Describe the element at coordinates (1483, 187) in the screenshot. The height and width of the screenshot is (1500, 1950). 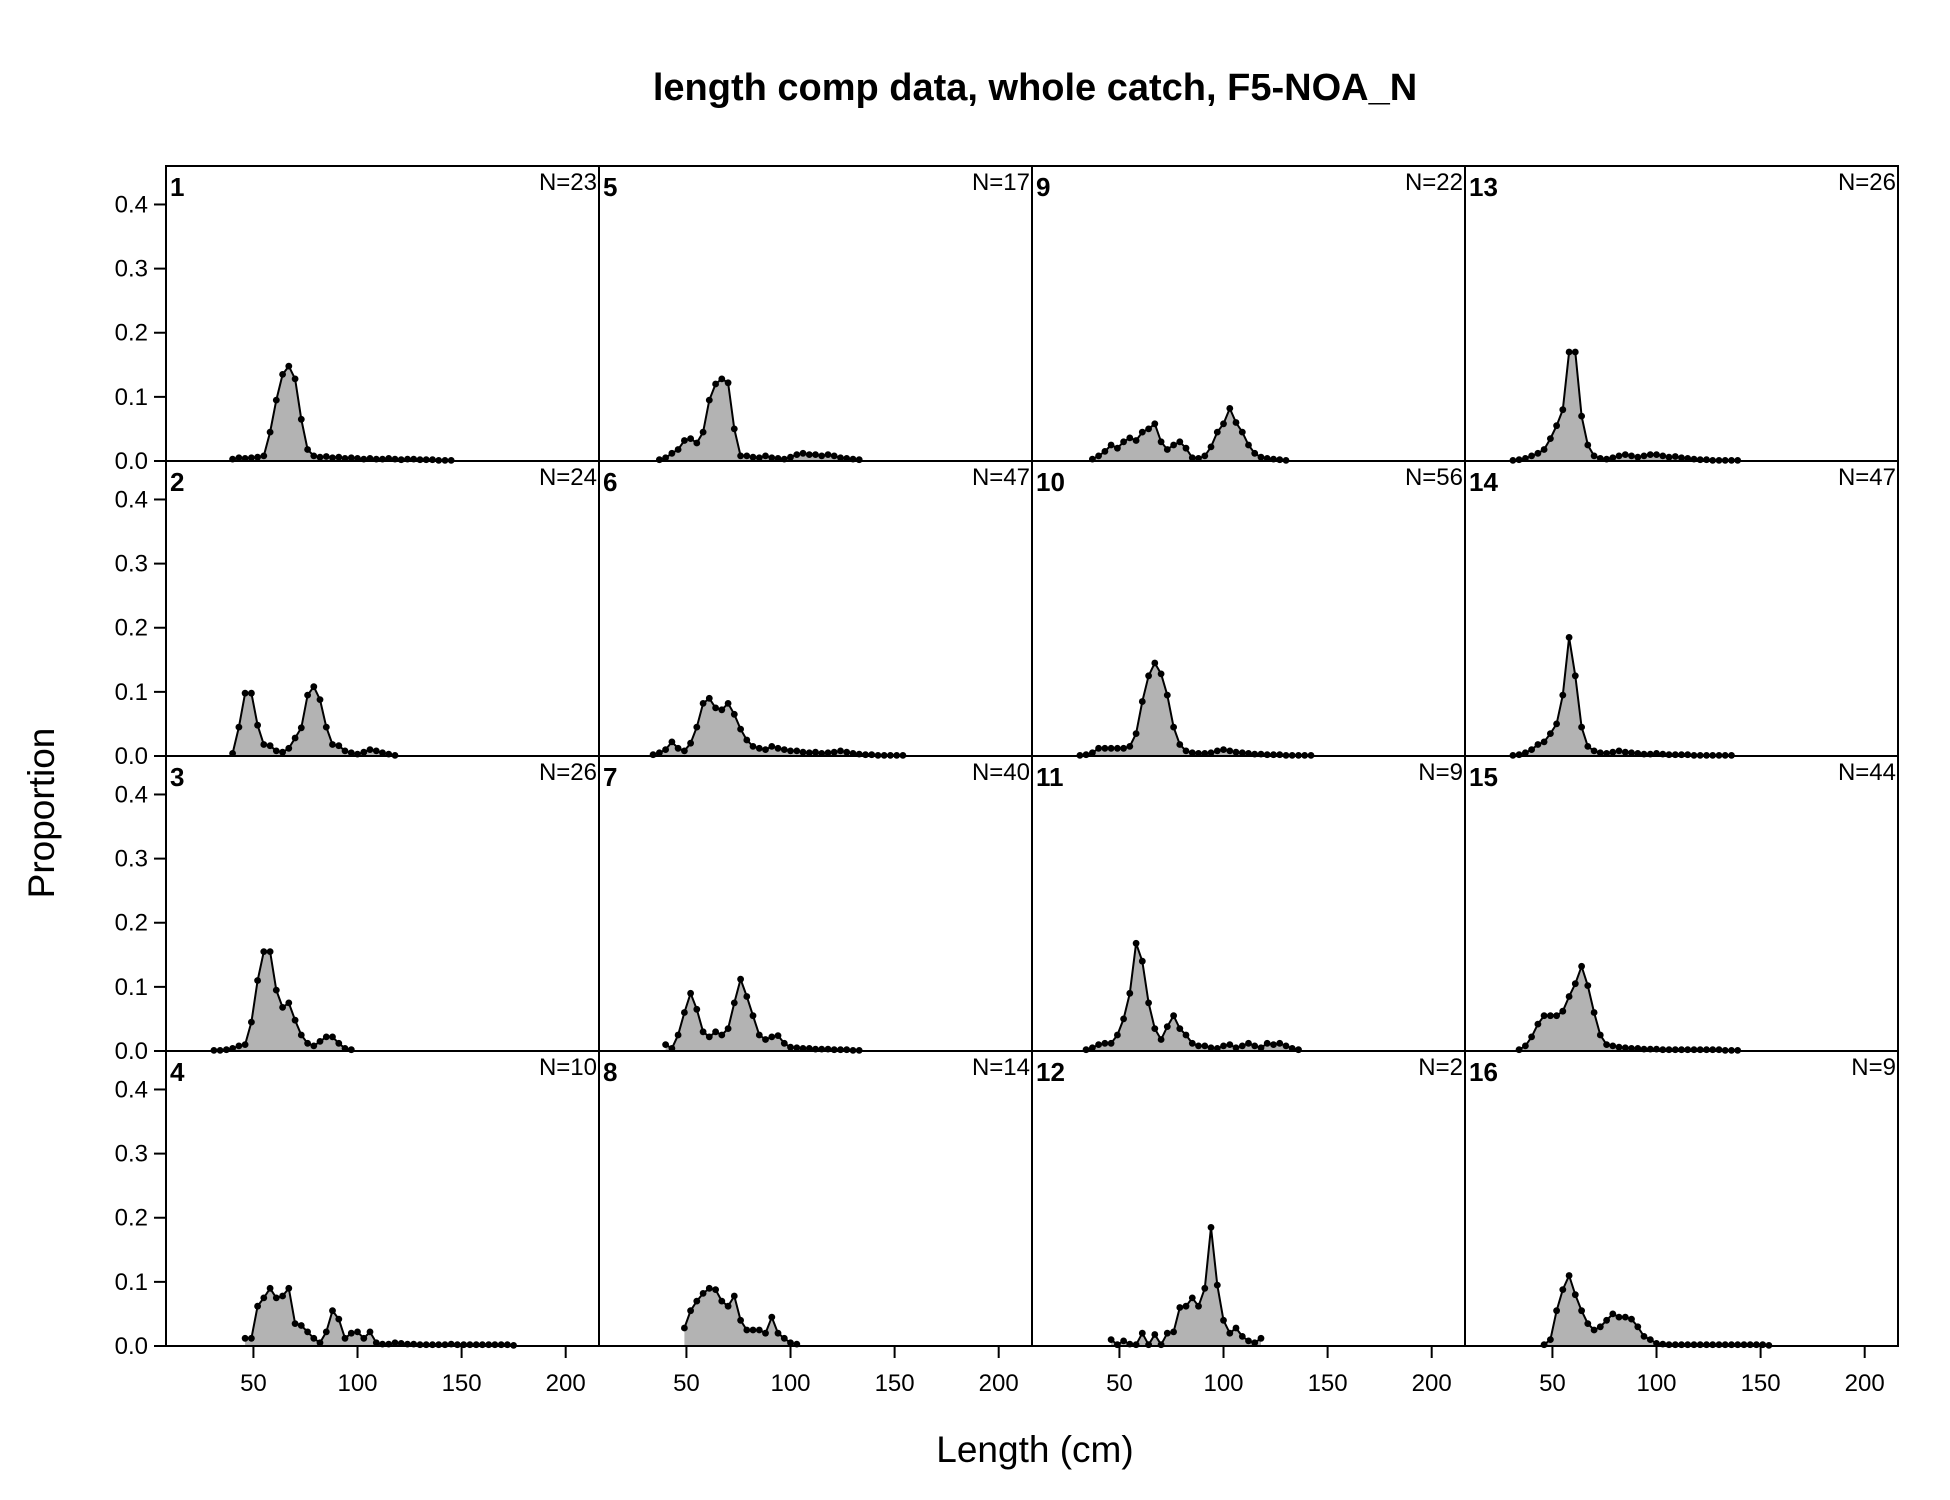
I see `panel-label: 13` at that location.